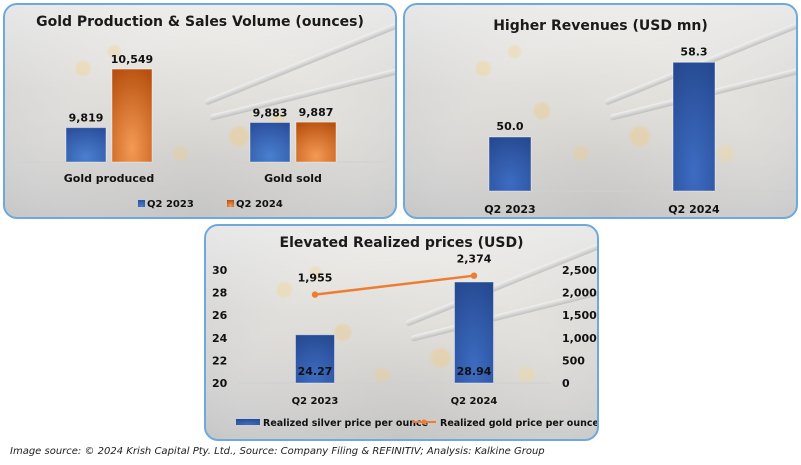 This screenshot has width=801, height=465. Describe the element at coordinates (566, 383) in the screenshot. I see `right-axis-tick: 0` at that location.